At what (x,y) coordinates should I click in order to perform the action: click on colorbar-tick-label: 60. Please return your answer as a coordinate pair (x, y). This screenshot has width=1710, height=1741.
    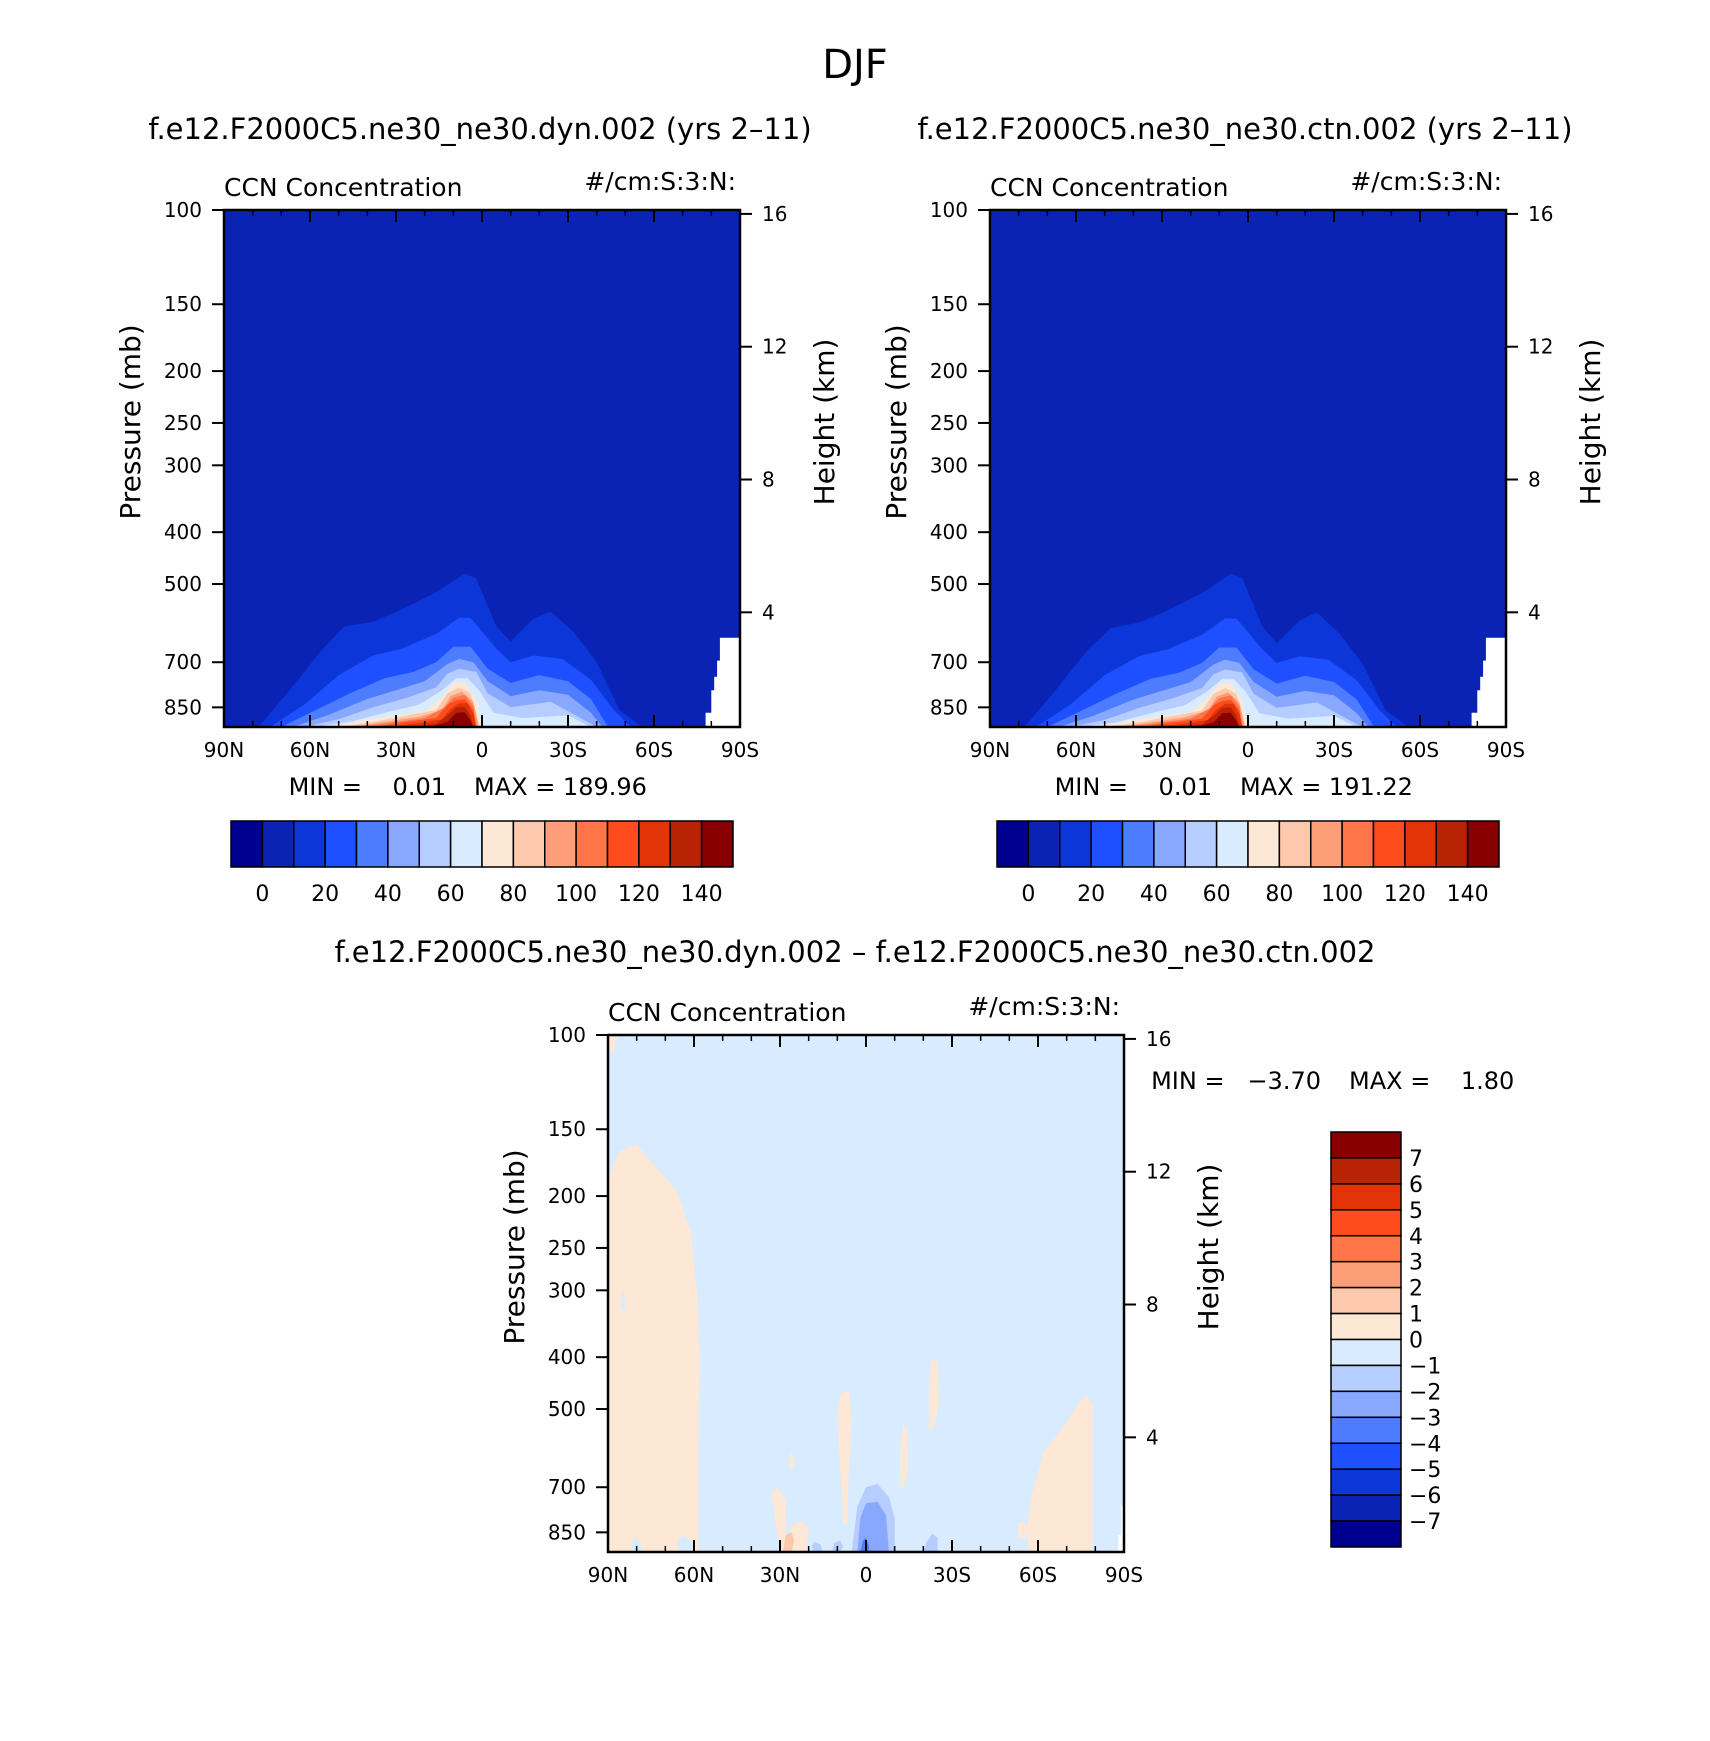
    Looking at the image, I should click on (1217, 894).